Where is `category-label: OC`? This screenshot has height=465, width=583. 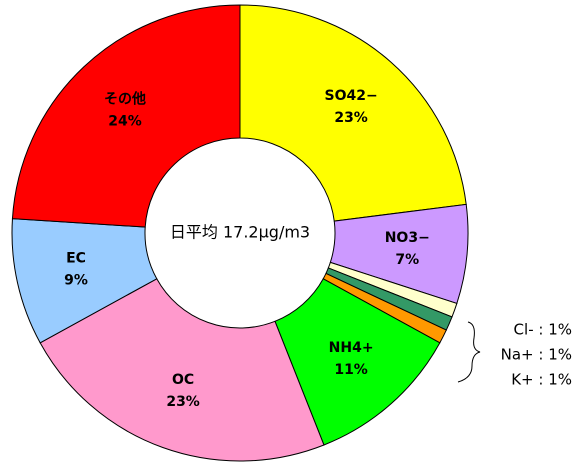
category-label: OC is located at coordinates (183, 380).